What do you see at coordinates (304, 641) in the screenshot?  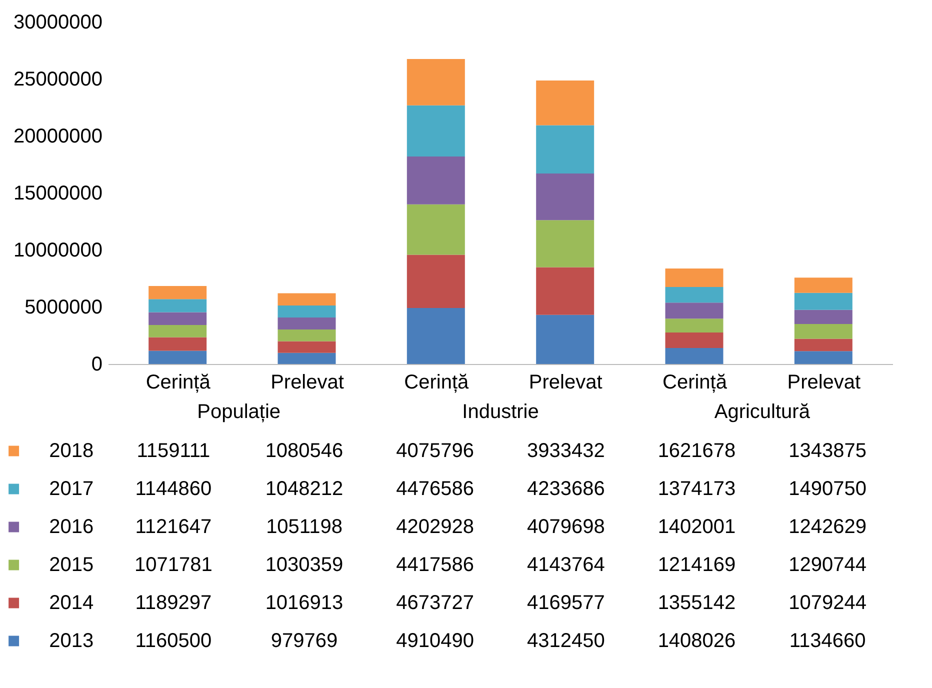 I see `data-label: 979769` at bounding box center [304, 641].